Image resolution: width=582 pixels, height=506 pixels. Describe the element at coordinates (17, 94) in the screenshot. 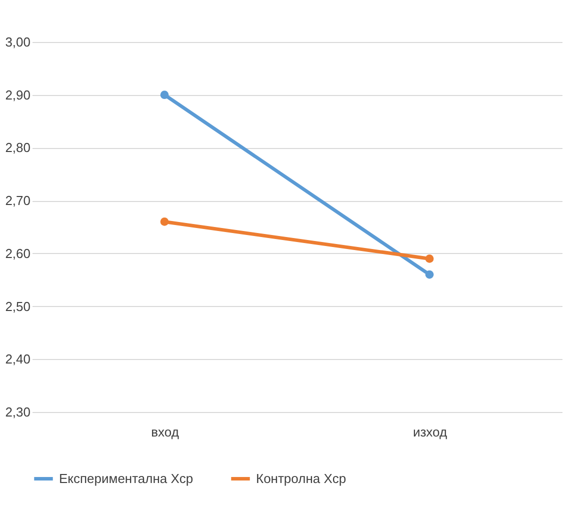

I see `y-tick-label: 2,90` at that location.